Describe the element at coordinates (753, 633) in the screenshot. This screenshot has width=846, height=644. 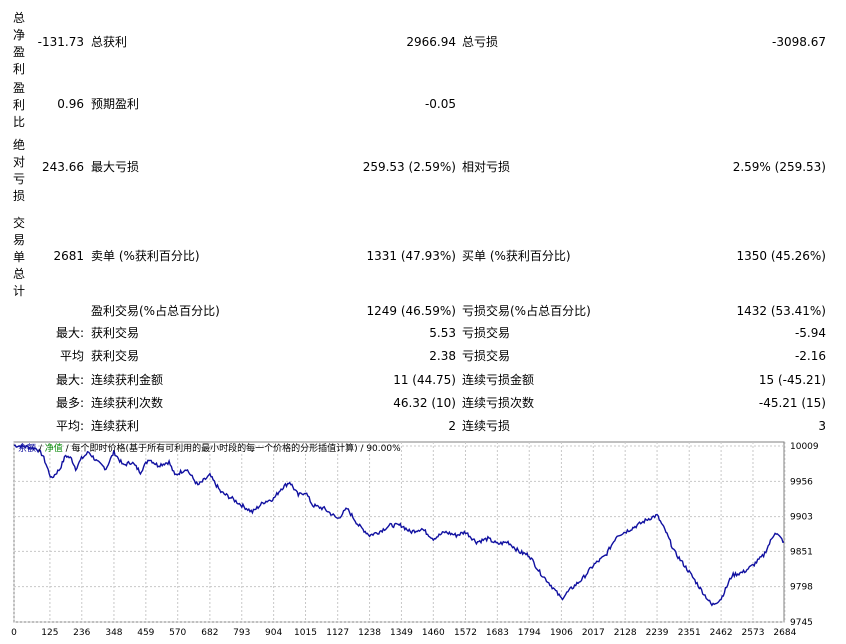
I see `chart-x-tick-label: 2573` at that location.